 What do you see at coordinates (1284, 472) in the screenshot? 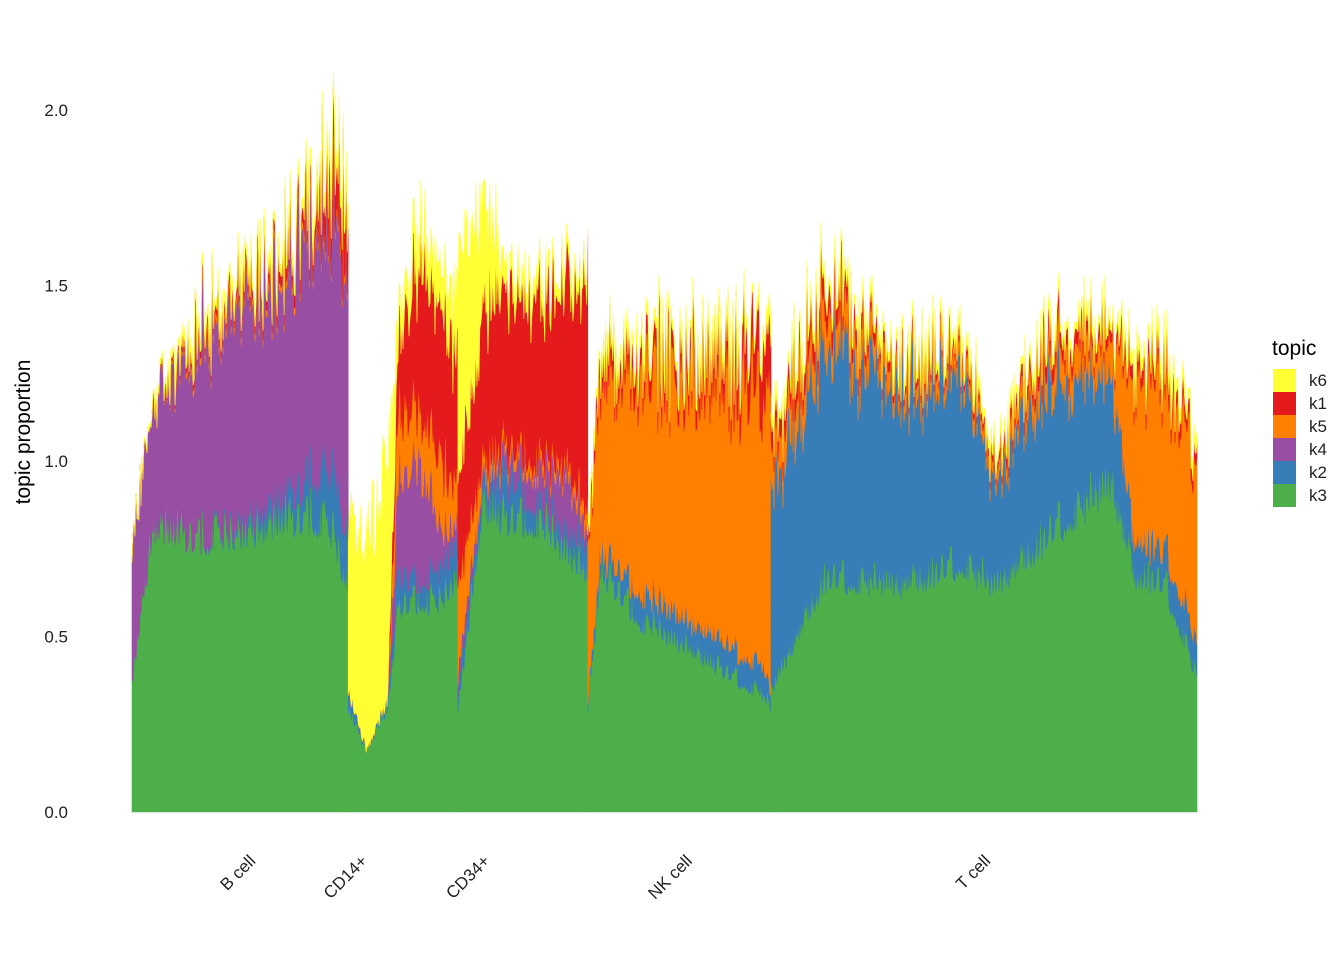
I see `legend-swatch-k2` at bounding box center [1284, 472].